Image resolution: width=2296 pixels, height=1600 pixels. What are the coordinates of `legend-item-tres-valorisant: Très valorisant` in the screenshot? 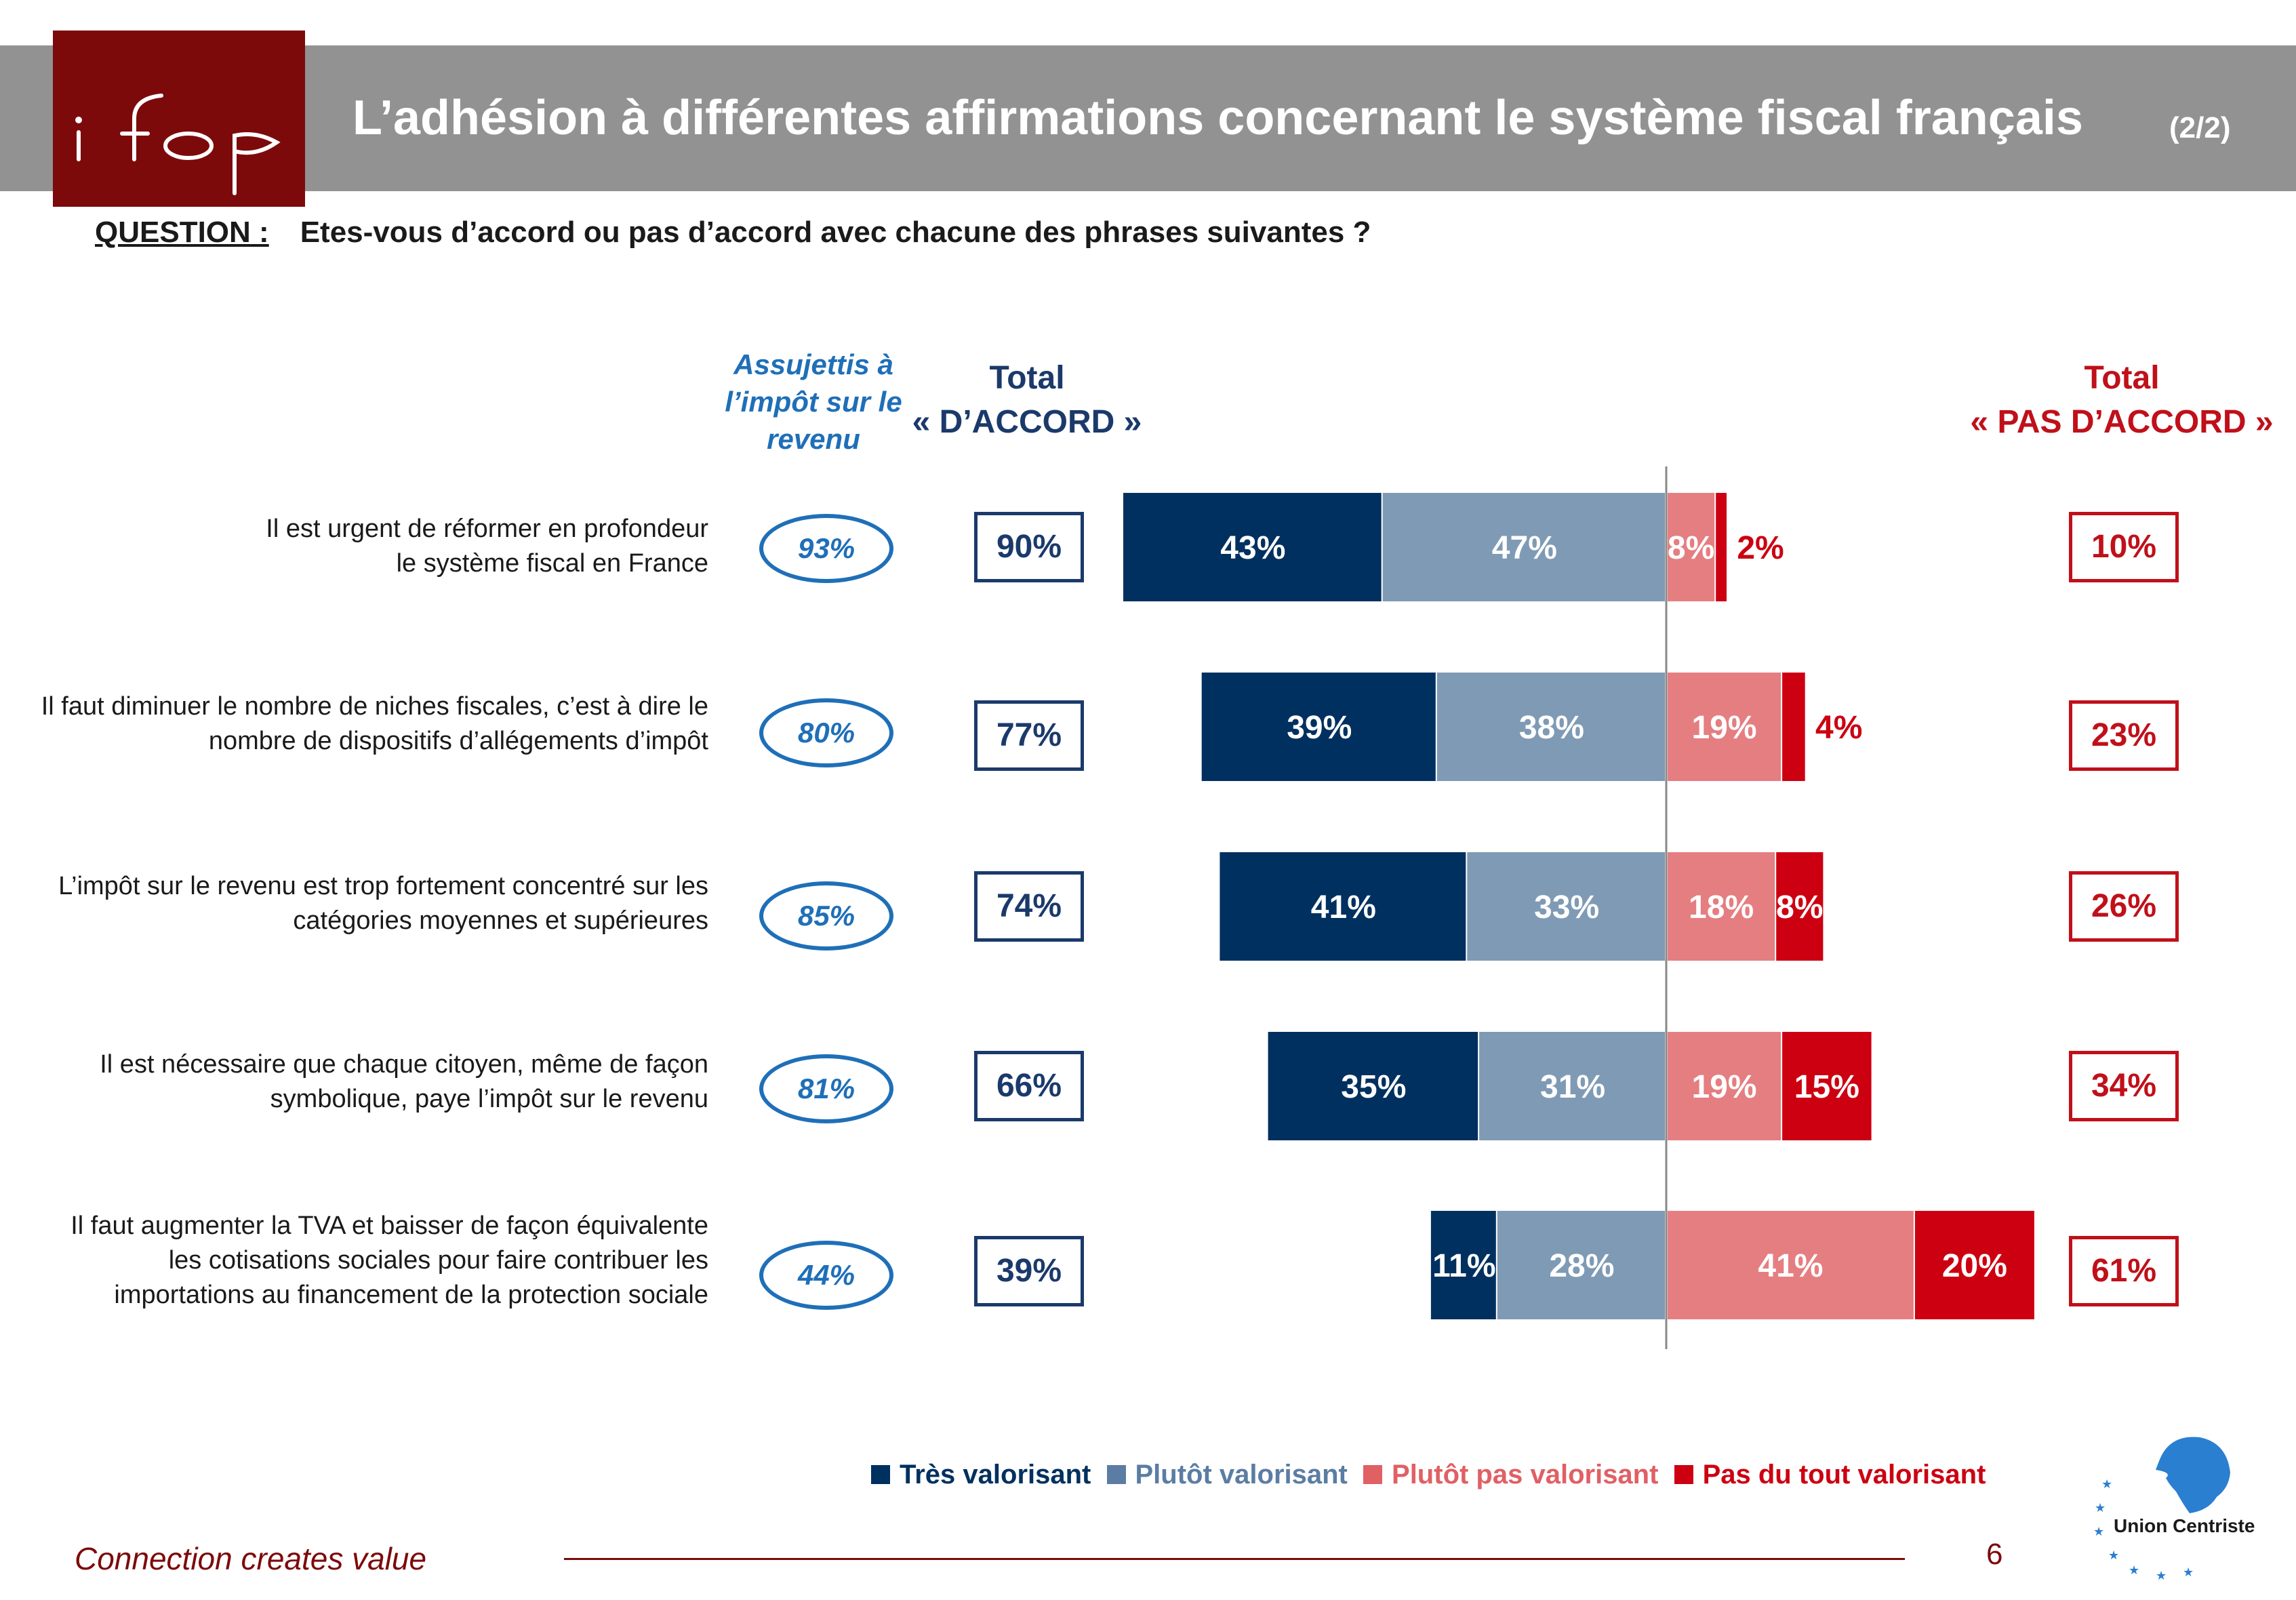 It's located at (981, 1474).